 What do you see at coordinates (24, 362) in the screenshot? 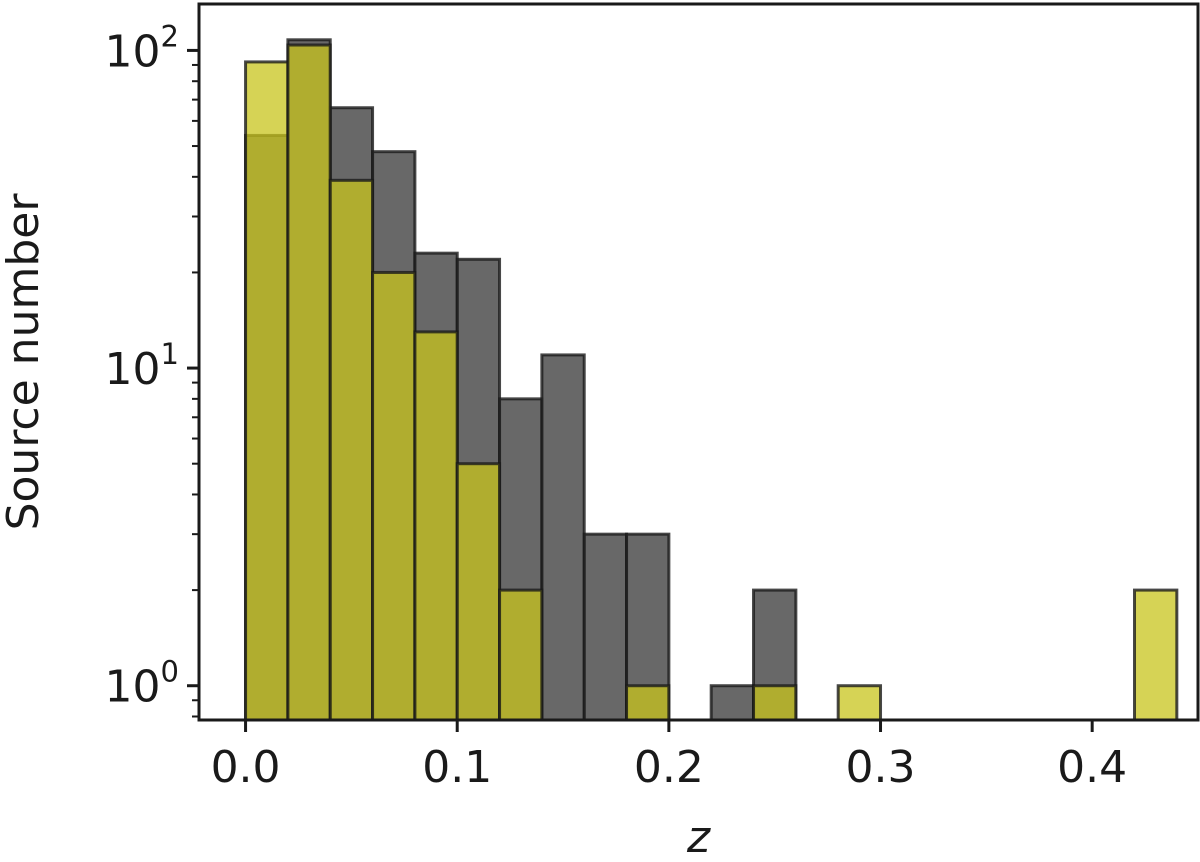
I see `y-axis-label: Source number` at bounding box center [24, 362].